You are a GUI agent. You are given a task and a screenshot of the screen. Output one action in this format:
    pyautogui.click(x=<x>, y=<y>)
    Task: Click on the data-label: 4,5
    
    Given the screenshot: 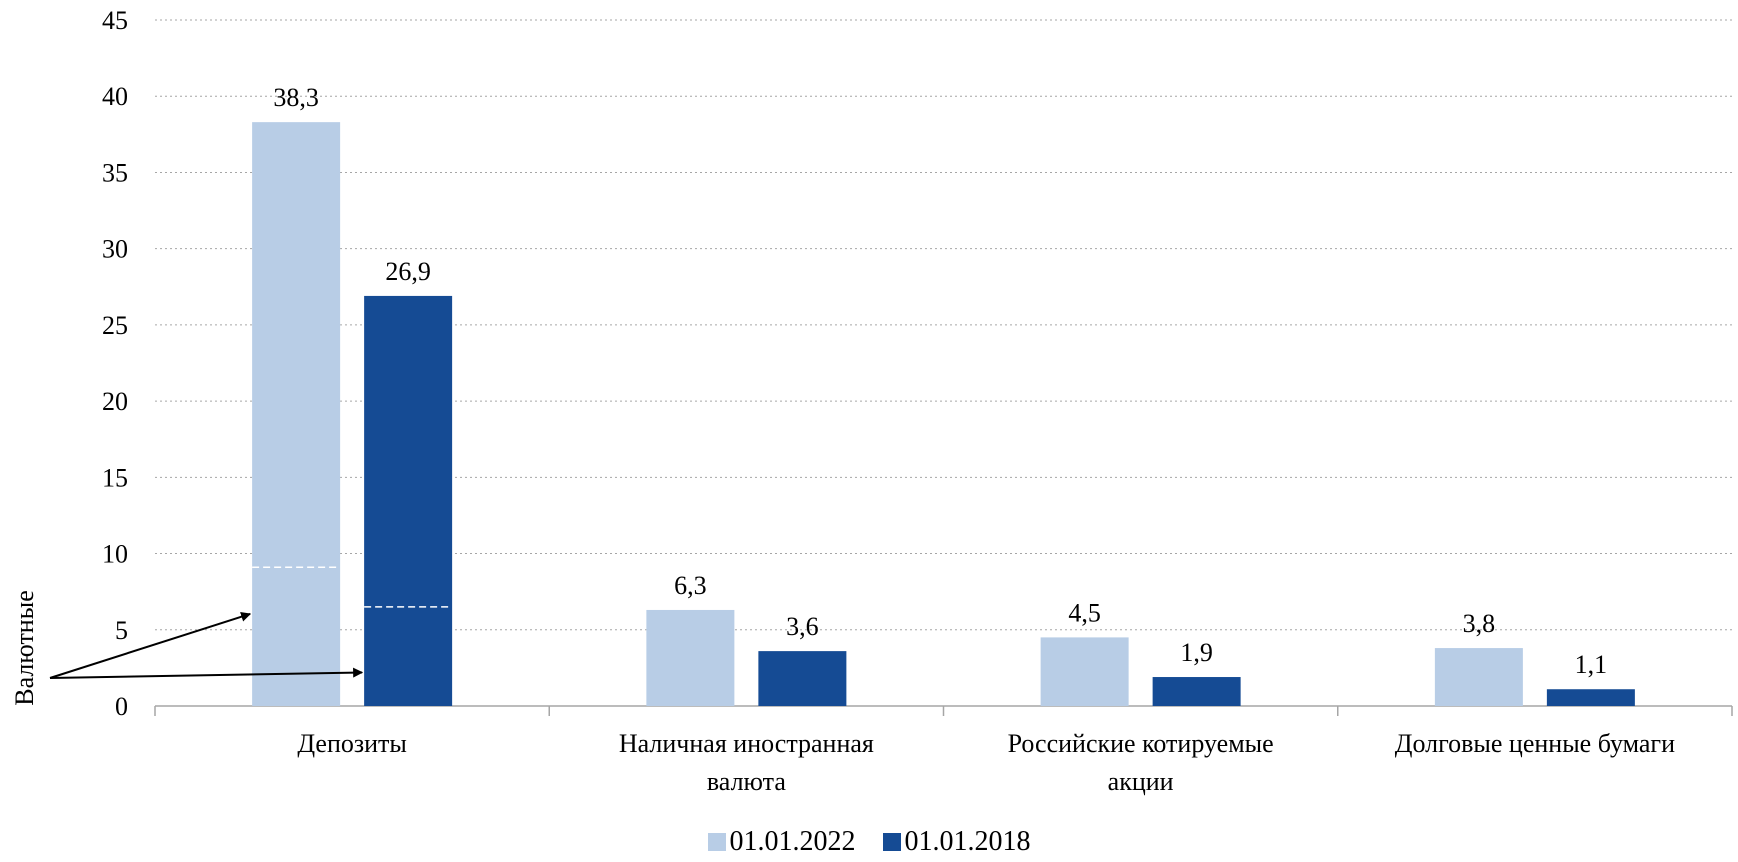 What is the action you would take?
    pyautogui.click(x=1084, y=612)
    